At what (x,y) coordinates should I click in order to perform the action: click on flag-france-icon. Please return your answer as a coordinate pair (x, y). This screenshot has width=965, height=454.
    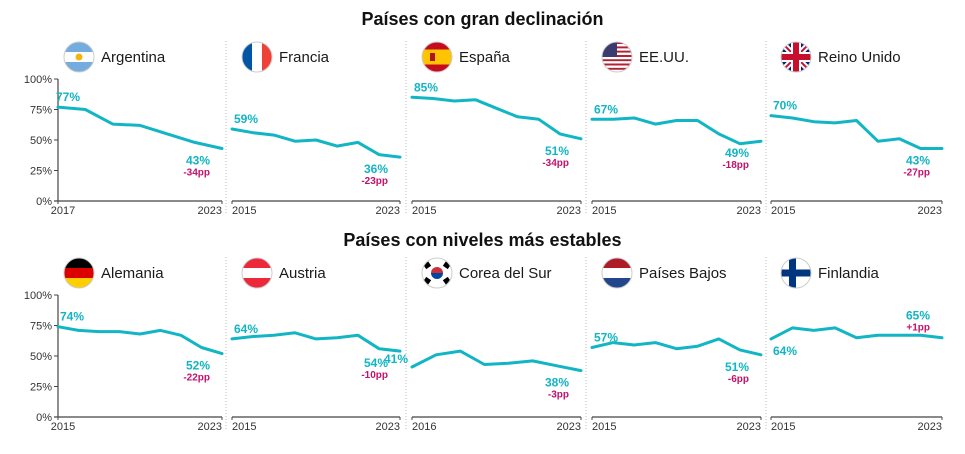
    Looking at the image, I should click on (257, 57).